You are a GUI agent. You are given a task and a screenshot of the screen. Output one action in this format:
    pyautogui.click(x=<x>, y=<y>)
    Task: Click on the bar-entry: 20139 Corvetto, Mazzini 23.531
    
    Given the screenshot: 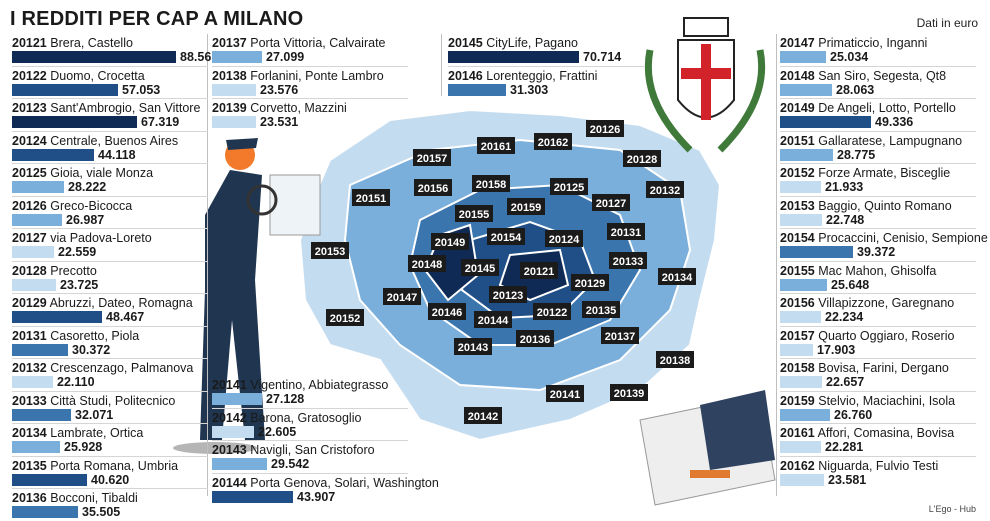 What is the action you would take?
    pyautogui.click(x=310, y=114)
    